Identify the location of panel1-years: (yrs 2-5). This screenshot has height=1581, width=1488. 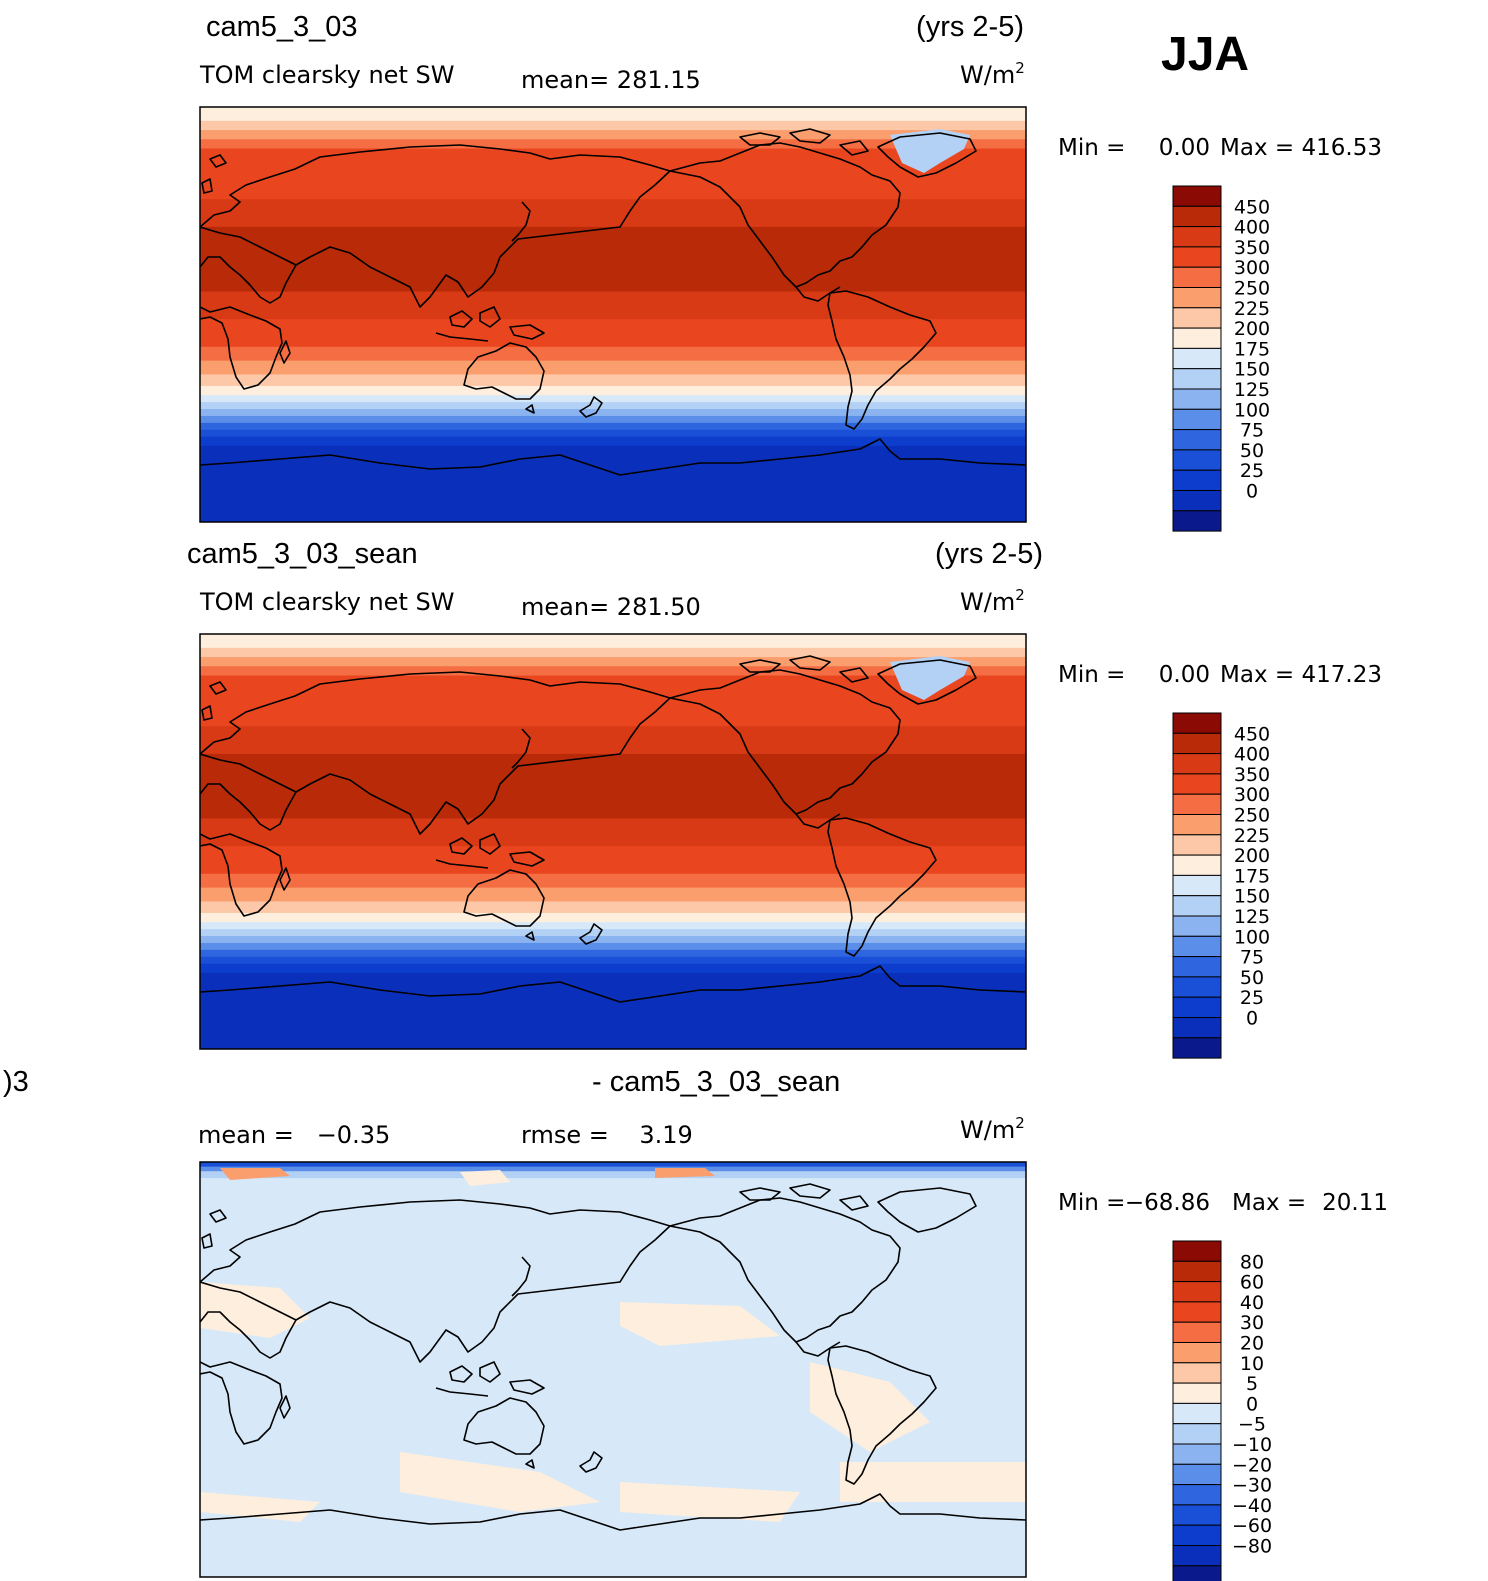
(970, 27).